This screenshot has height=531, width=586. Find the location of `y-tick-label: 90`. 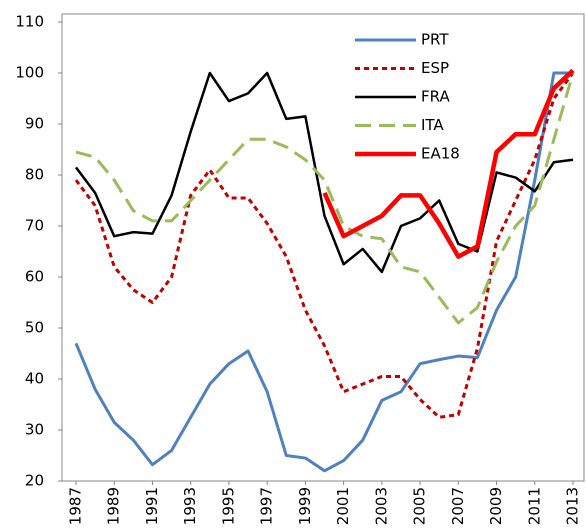

y-tick-label: 90 is located at coordinates (34, 124).